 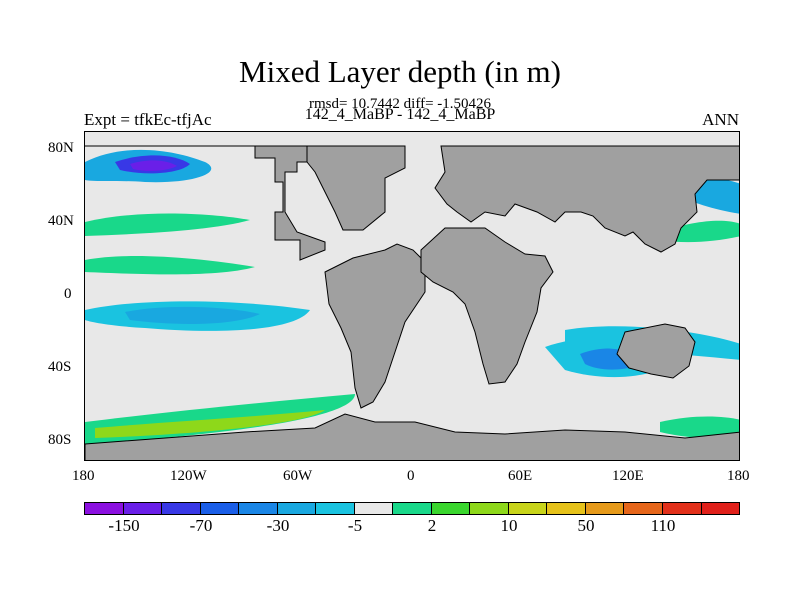 I want to click on season-label: ANN, so click(x=720, y=119).